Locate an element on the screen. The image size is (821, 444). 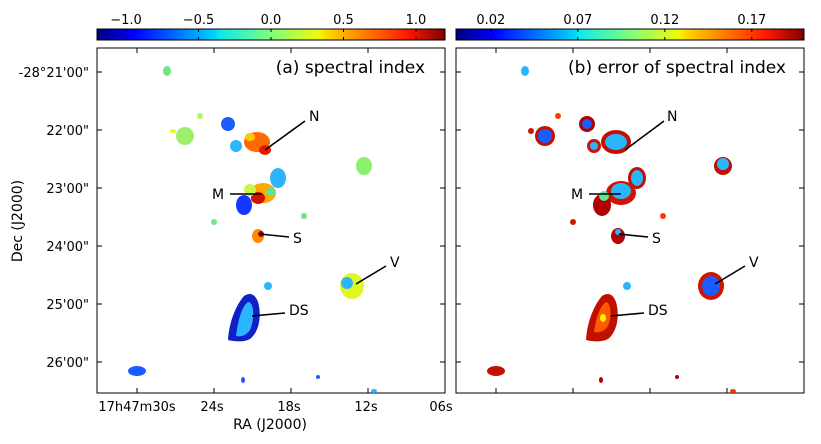
colorbar-tick-label: 0.17 is located at coordinates (751, 20).